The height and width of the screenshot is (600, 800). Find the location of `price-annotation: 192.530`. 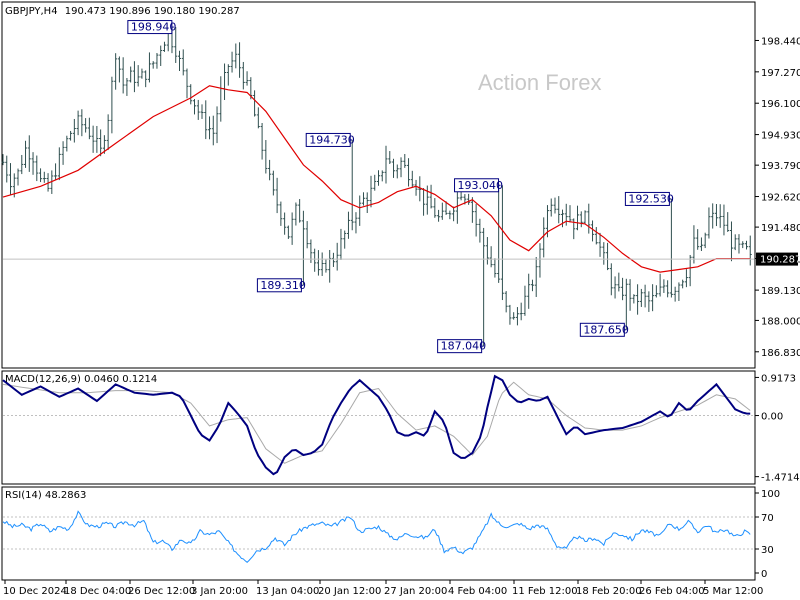

price-annotation: 192.530 is located at coordinates (649, 198).